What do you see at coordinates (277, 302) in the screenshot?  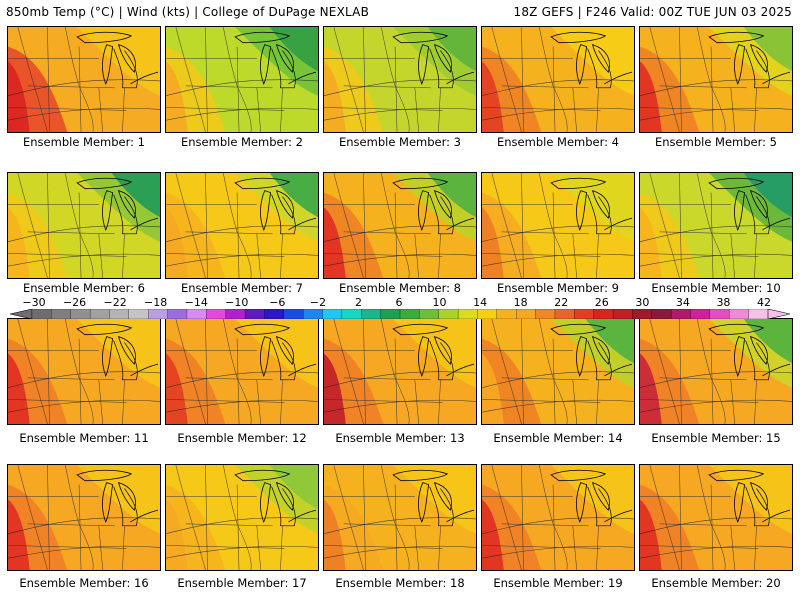 I see `color-scale-tick-label: −6` at bounding box center [277, 302].